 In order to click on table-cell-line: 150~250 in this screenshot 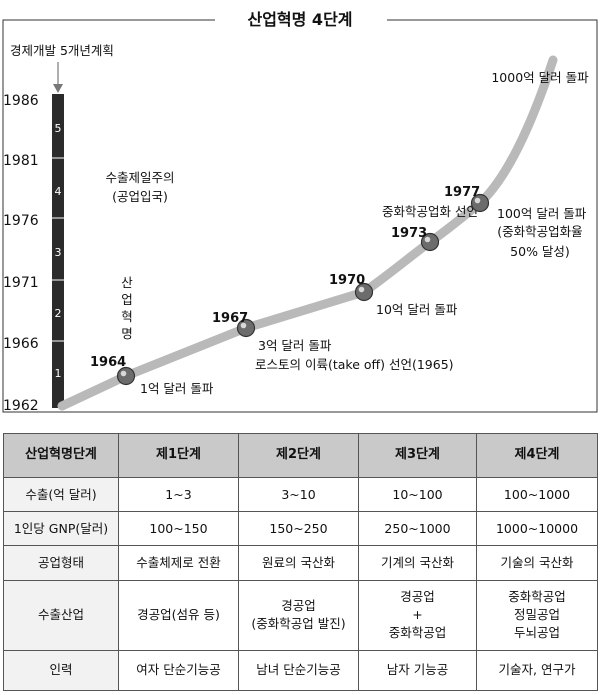, I will do `click(298, 528)`.